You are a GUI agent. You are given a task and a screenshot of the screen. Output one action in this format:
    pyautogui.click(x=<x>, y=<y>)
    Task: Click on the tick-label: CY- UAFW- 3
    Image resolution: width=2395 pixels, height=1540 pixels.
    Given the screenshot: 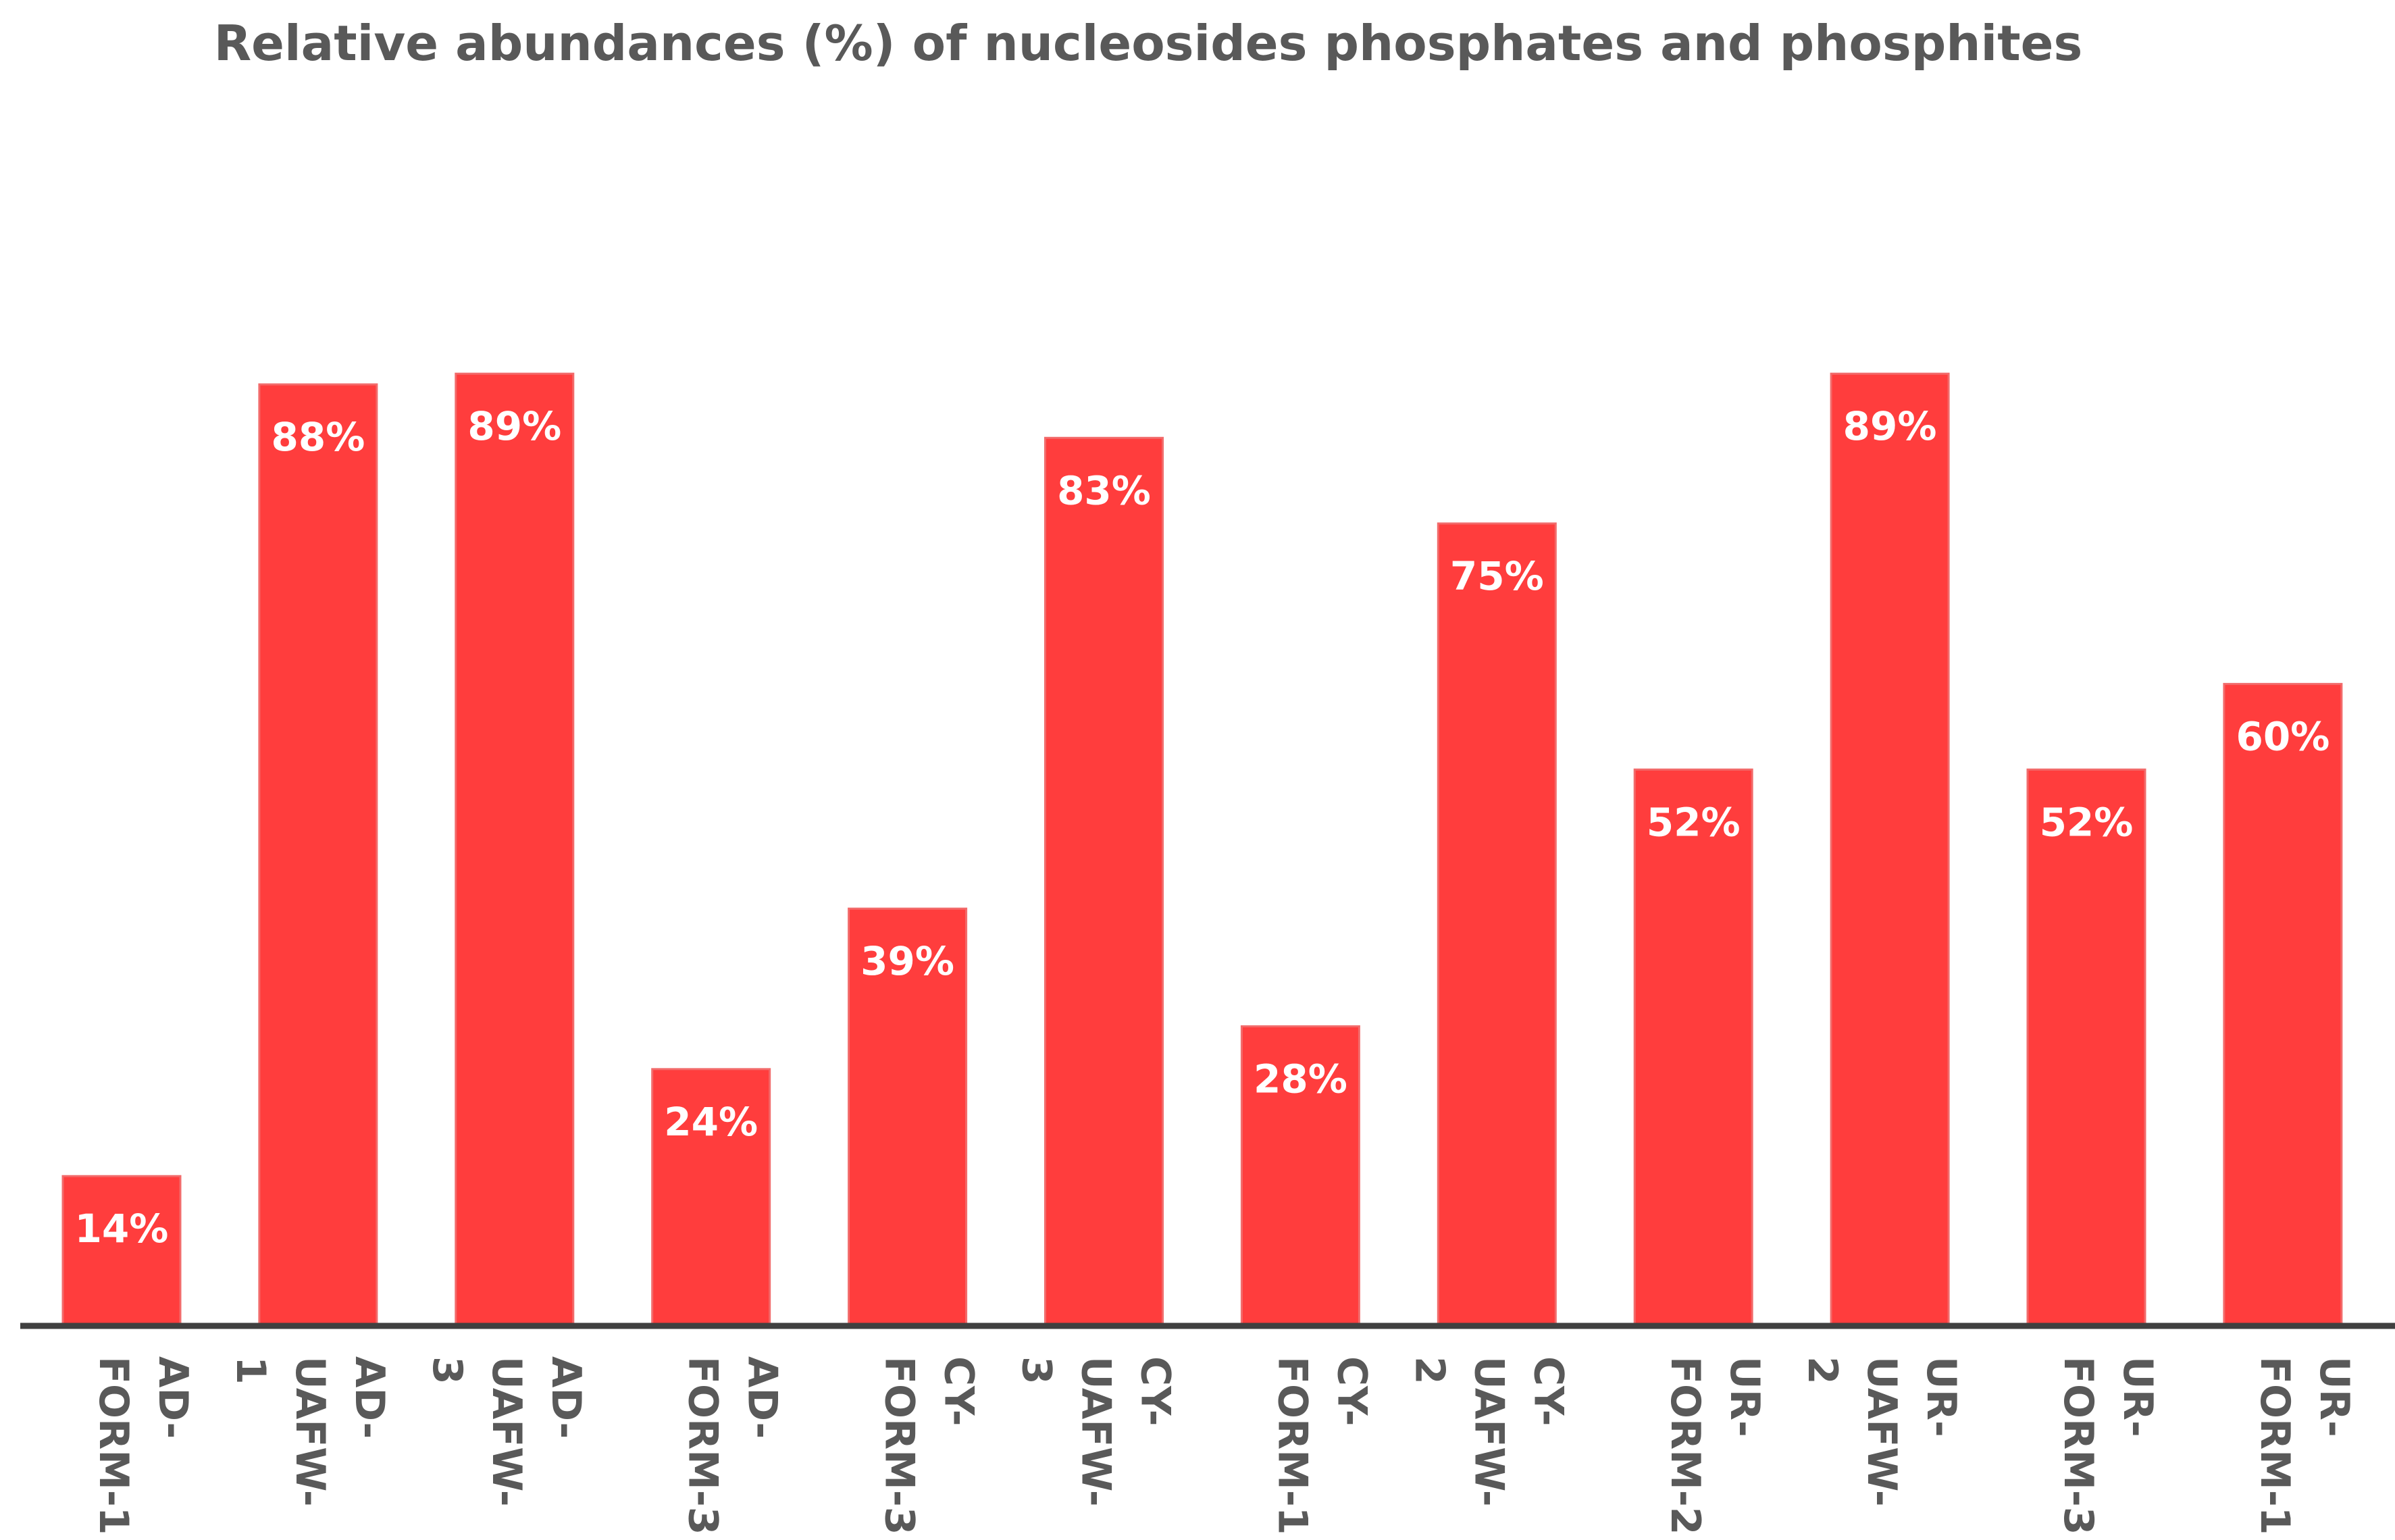 What is the action you would take?
    pyautogui.click(x=1096, y=1431)
    